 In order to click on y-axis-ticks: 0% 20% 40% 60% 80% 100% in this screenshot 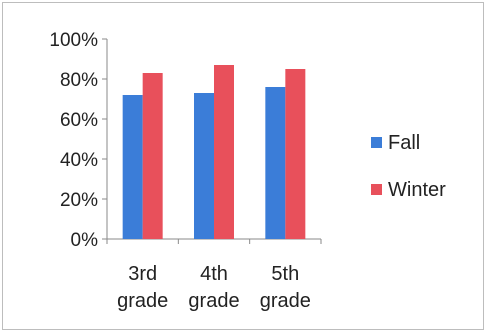, I will do `click(78, 140)`.